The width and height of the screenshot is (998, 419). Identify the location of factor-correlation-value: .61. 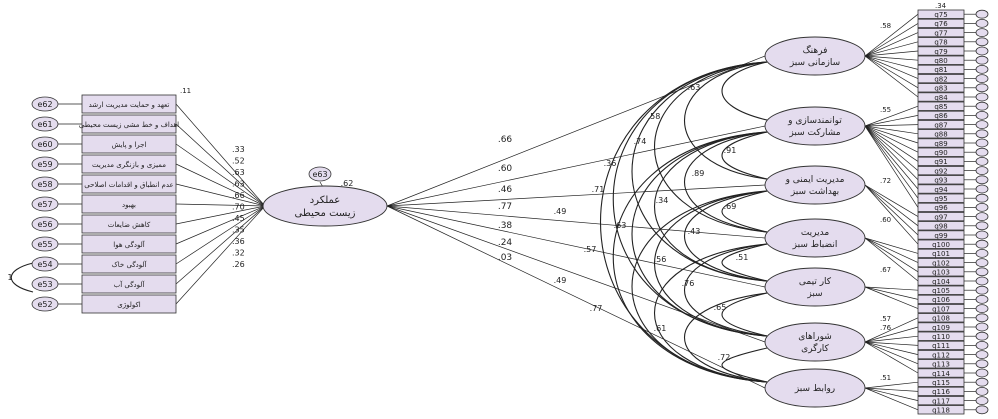
(660, 328).